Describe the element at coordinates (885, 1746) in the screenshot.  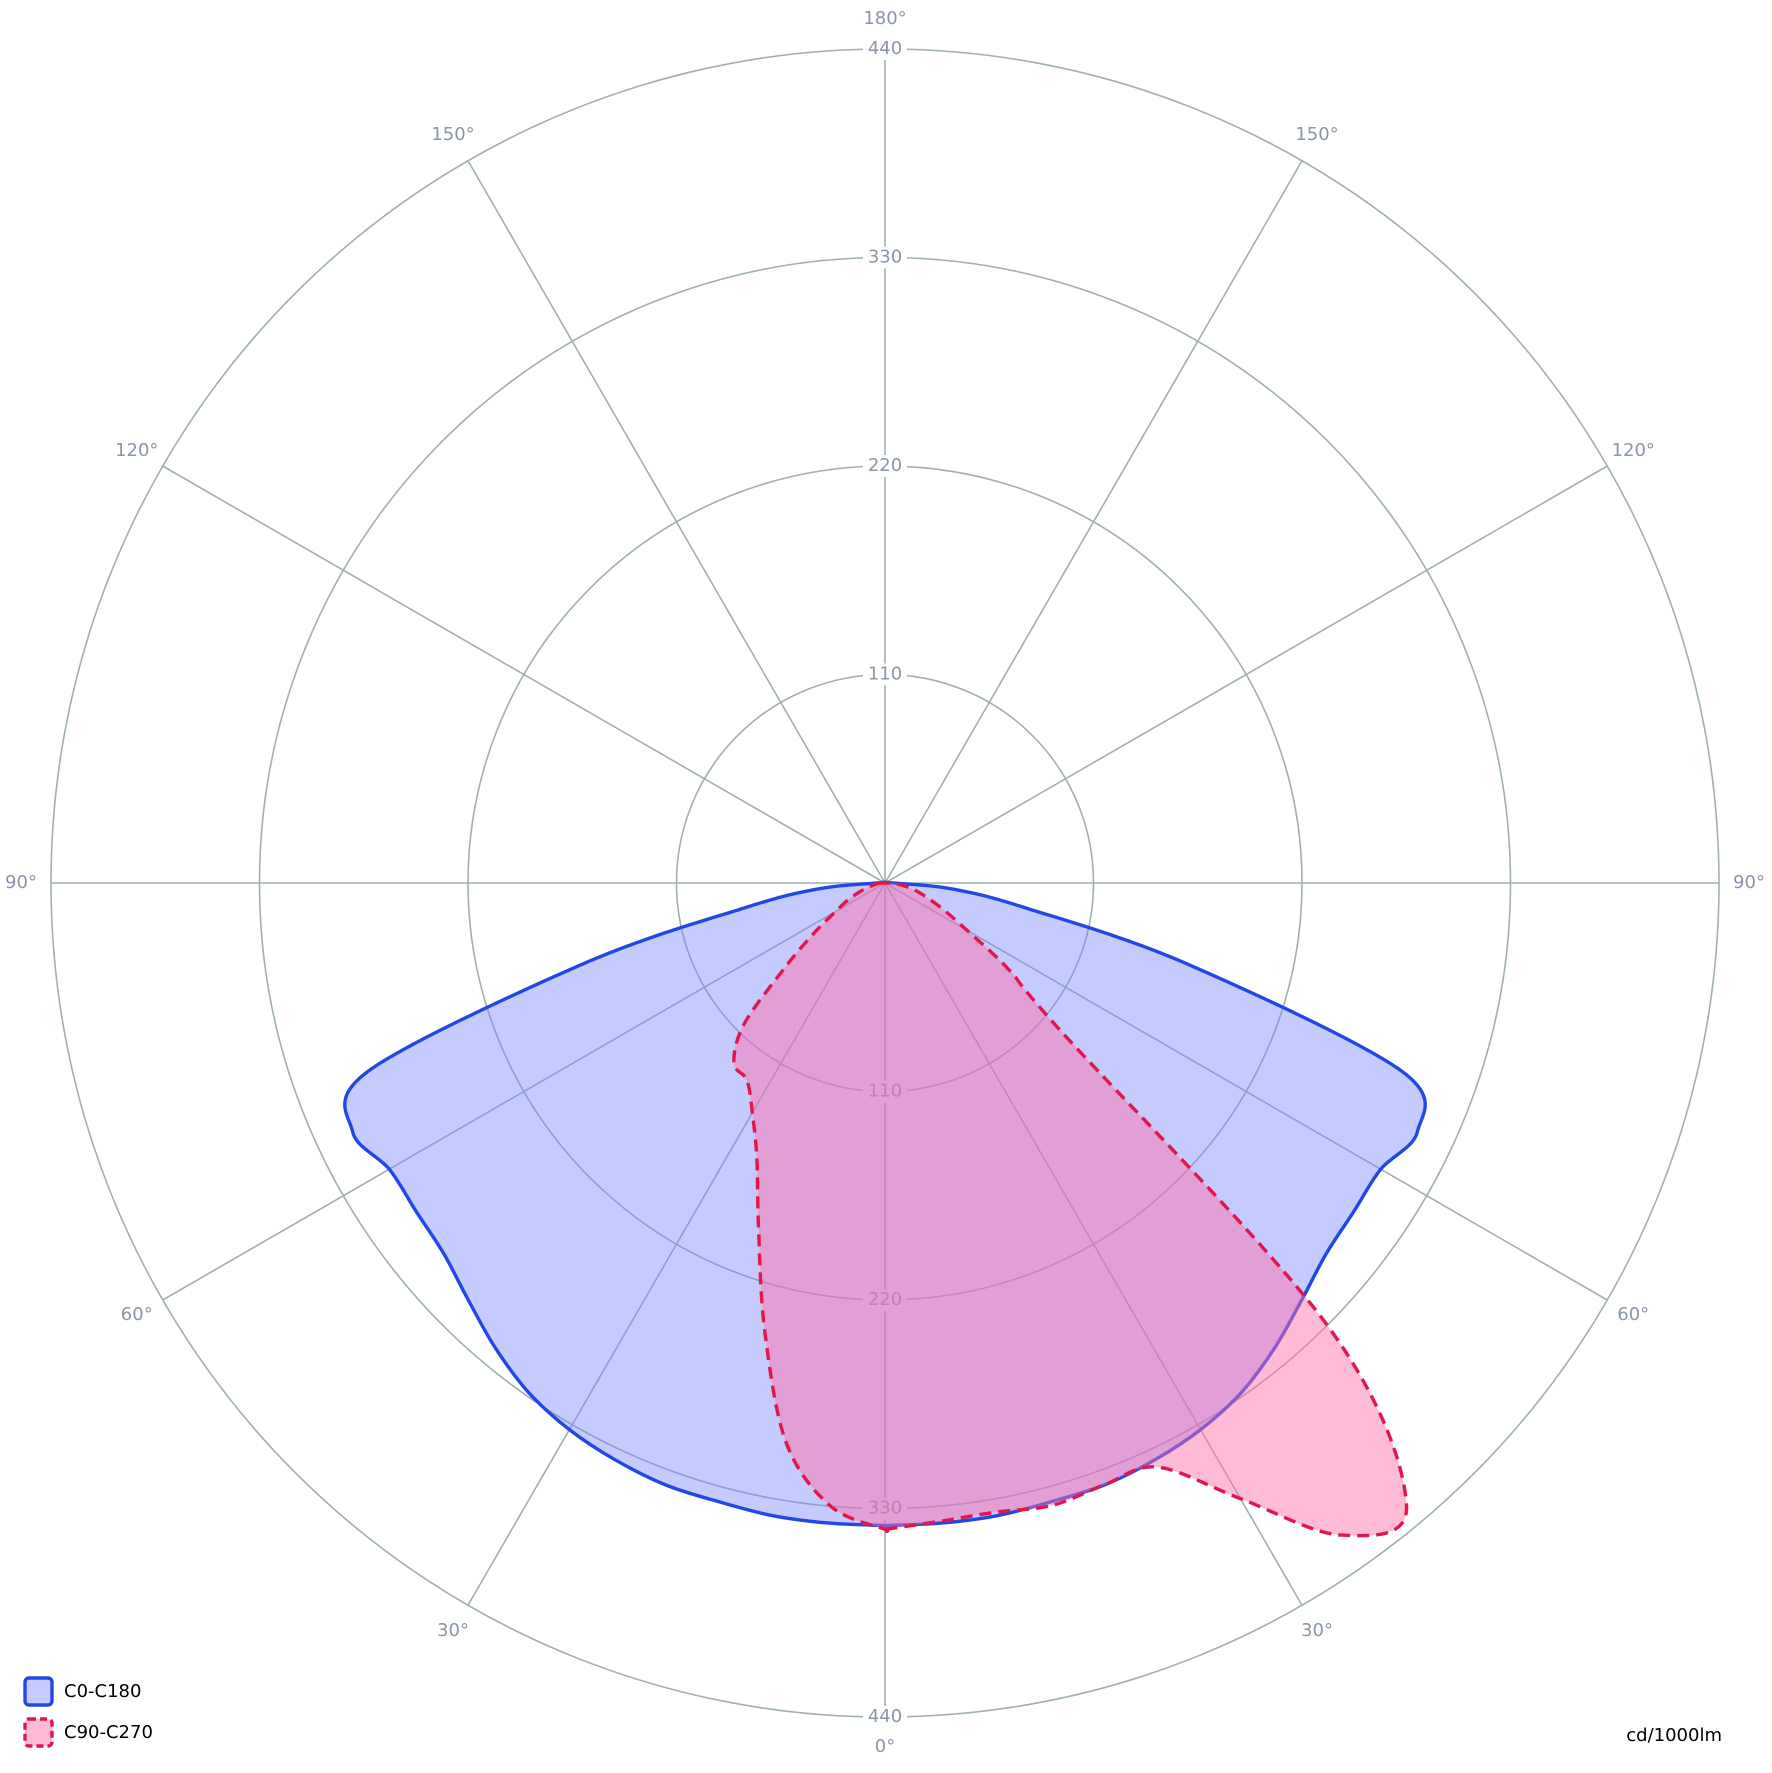
I see `angle-tick-label: 0°` at that location.